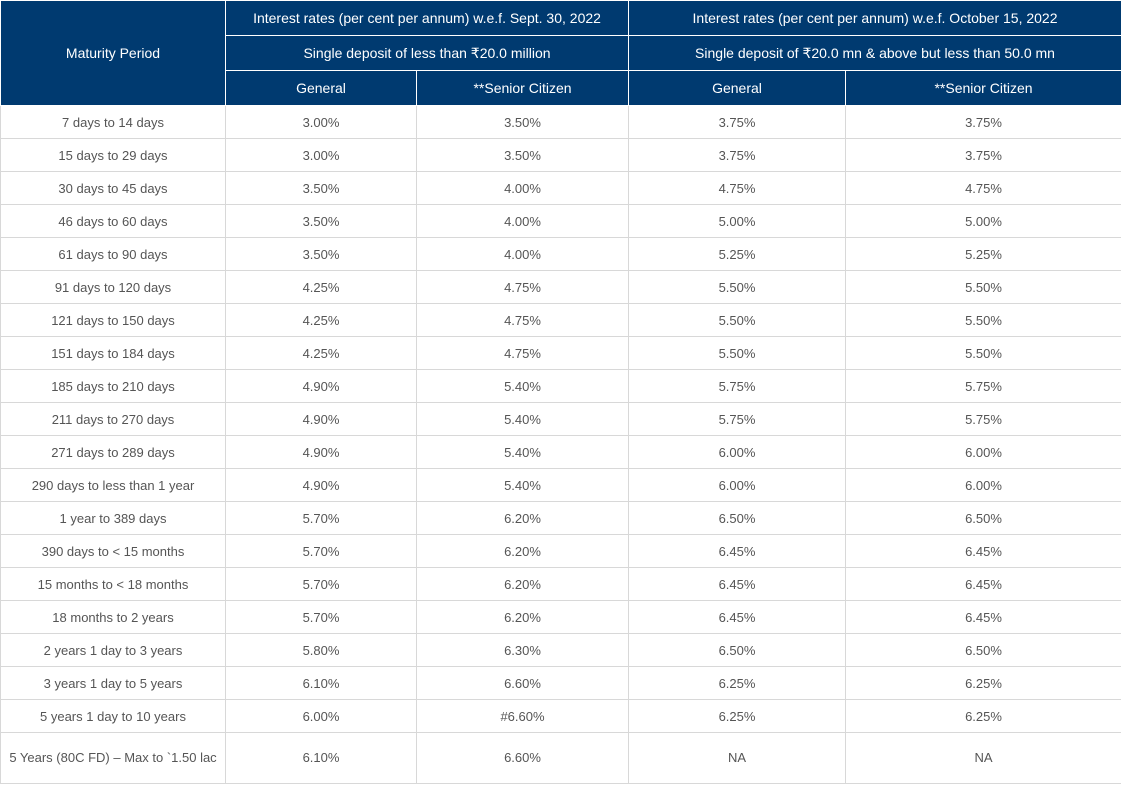 This screenshot has height=788, width=1121. What do you see at coordinates (113, 122) in the screenshot?
I see `maturity-period-cell: 7 days to 14 days` at bounding box center [113, 122].